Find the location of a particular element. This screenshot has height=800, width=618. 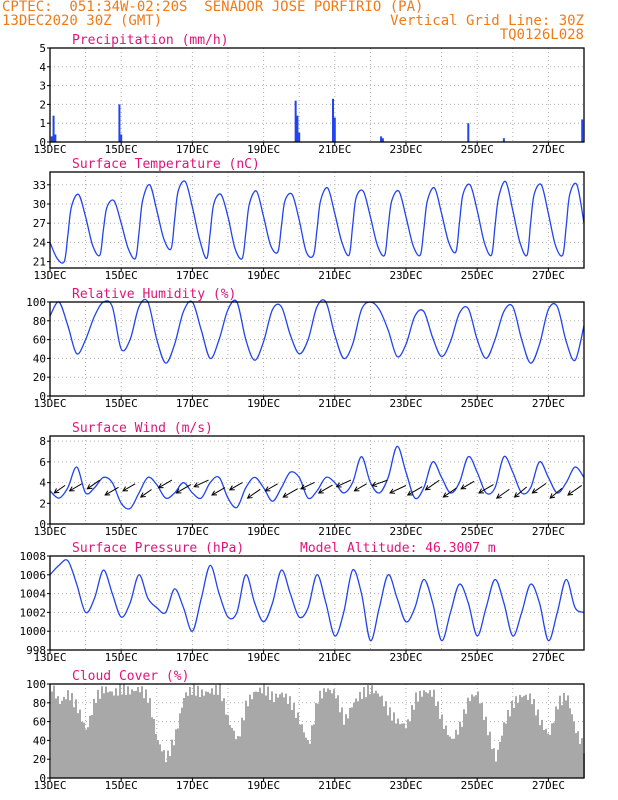

panel-title: Precipitation (mm/h) is located at coordinates (150, 40).